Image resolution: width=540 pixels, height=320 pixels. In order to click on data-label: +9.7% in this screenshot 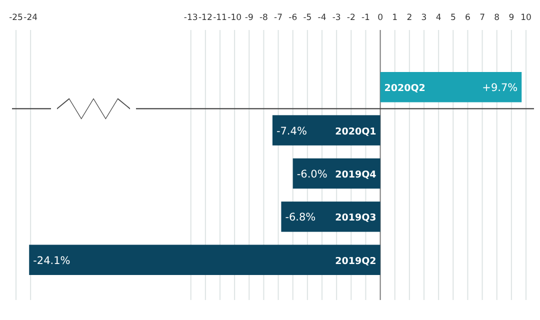, I will do `click(500, 88)`.